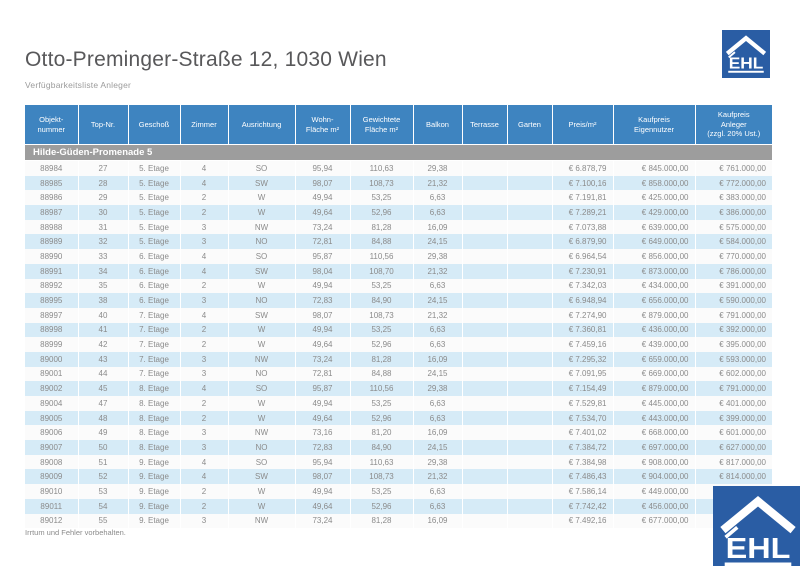 The width and height of the screenshot is (800, 566). I want to click on cell-kaufpreis-eigennutzer: € 858.000,00, so click(653, 183).